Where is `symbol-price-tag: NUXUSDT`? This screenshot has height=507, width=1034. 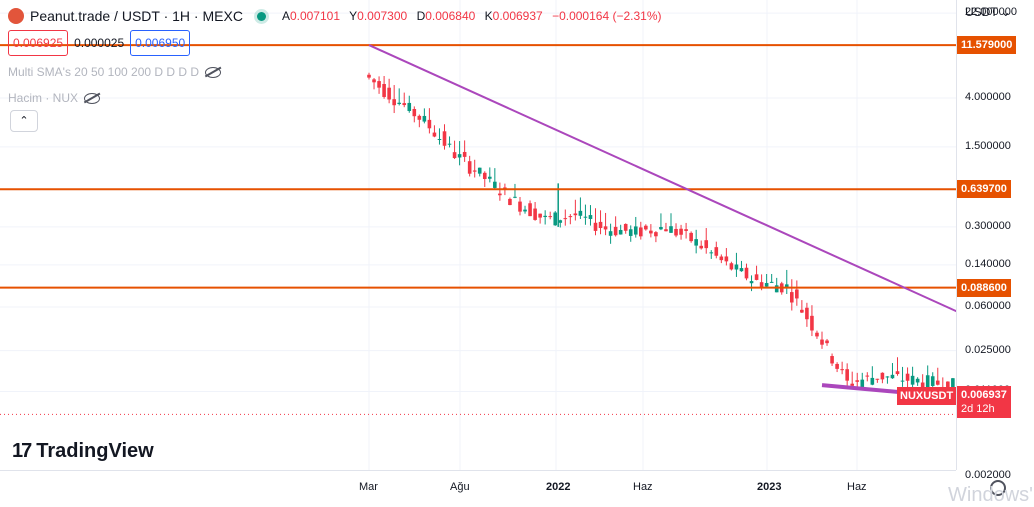
symbol-price-tag: NUXUSDT is located at coordinates (927, 396).